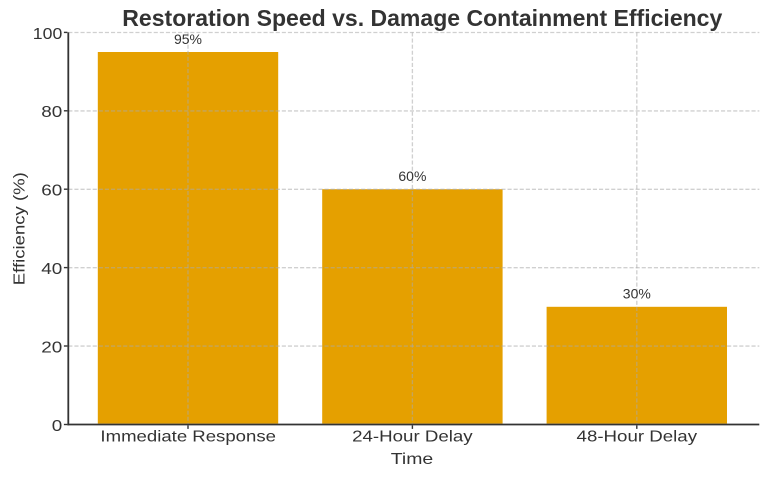 This screenshot has width=768, height=483. Describe the element at coordinates (412, 459) in the screenshot. I see `svg-text: Time` at that location.